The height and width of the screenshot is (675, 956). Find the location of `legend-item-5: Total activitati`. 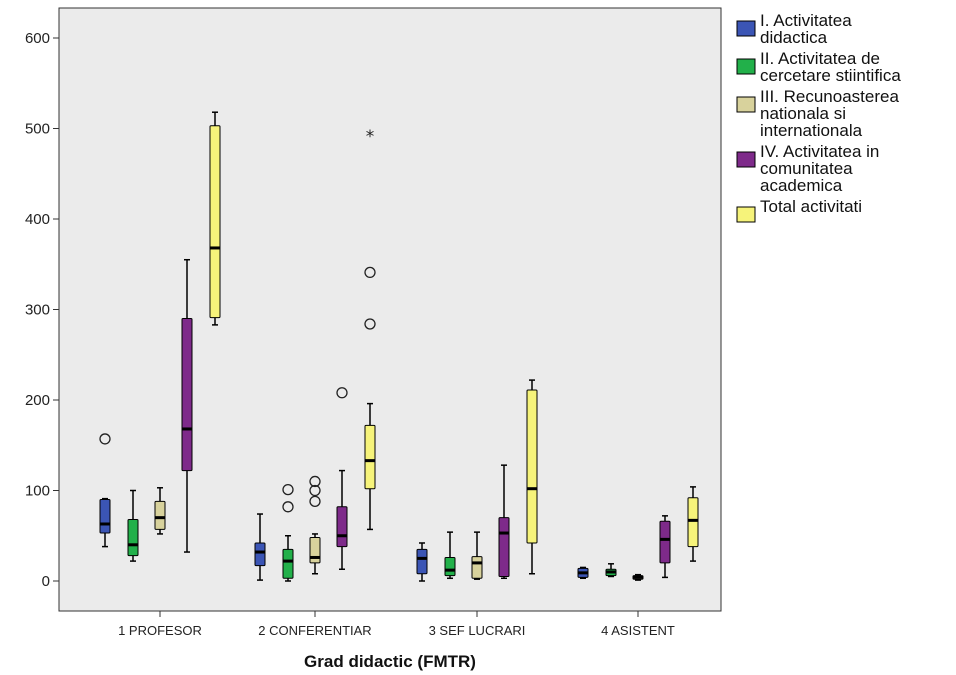

legend-item-5: Total activitati is located at coordinates (799, 210).